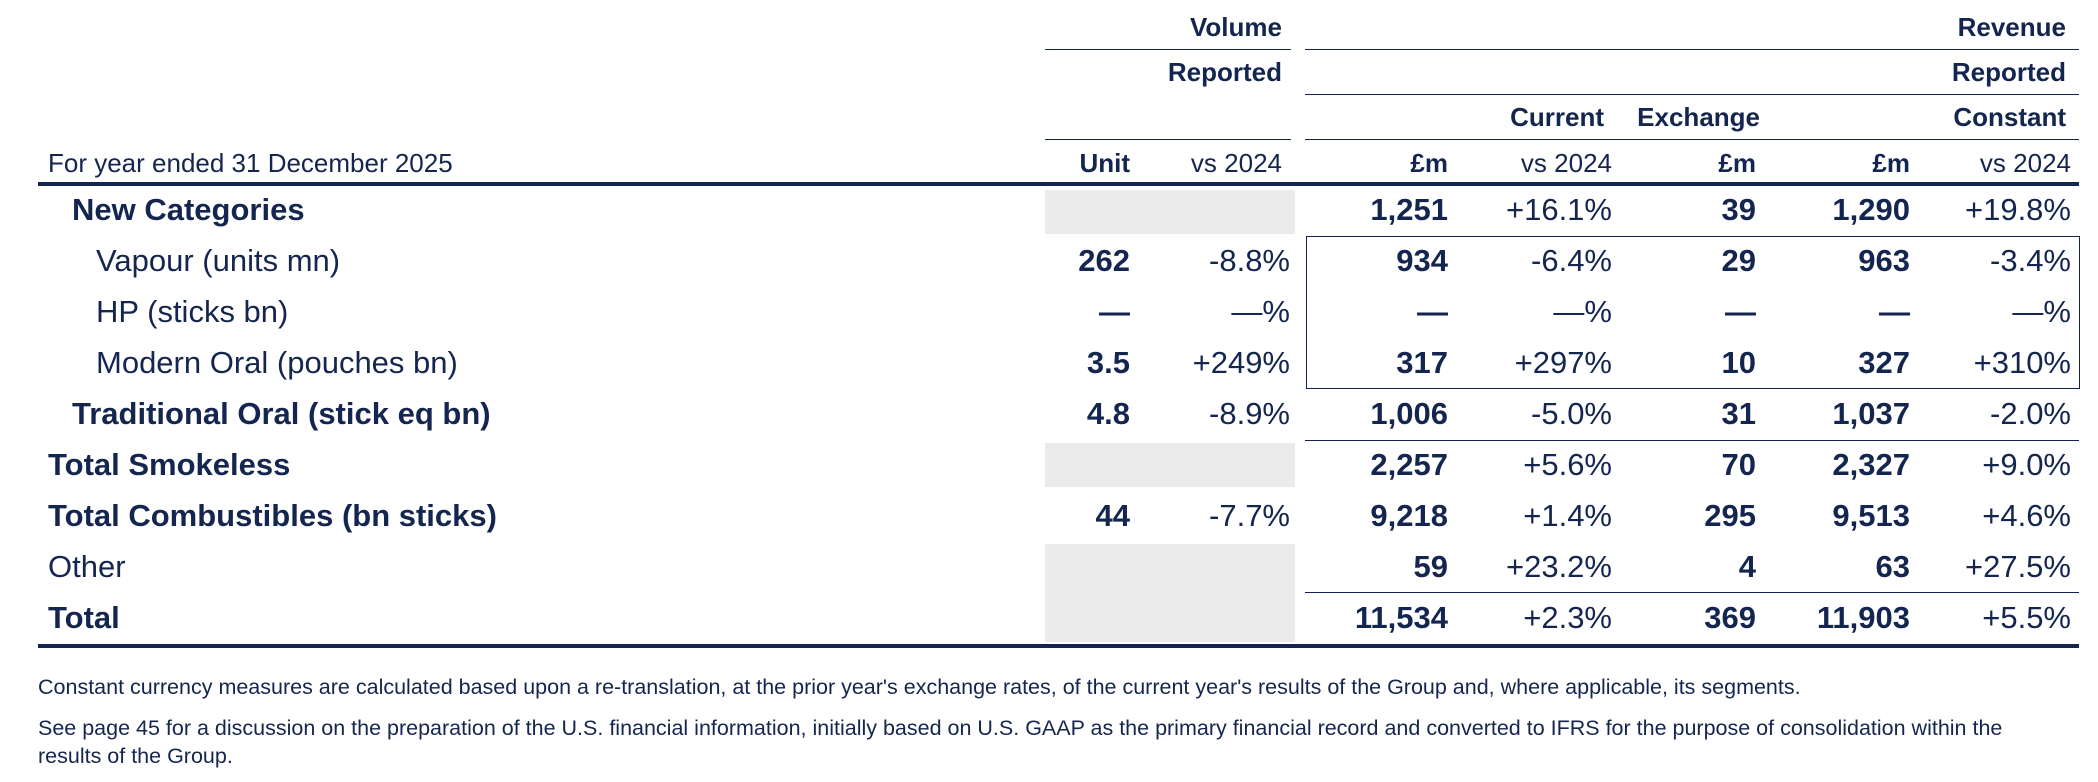 This screenshot has width=2098, height=782. What do you see at coordinates (1571, 413) in the screenshot?
I see `cell-current-vs: -5.0%` at bounding box center [1571, 413].